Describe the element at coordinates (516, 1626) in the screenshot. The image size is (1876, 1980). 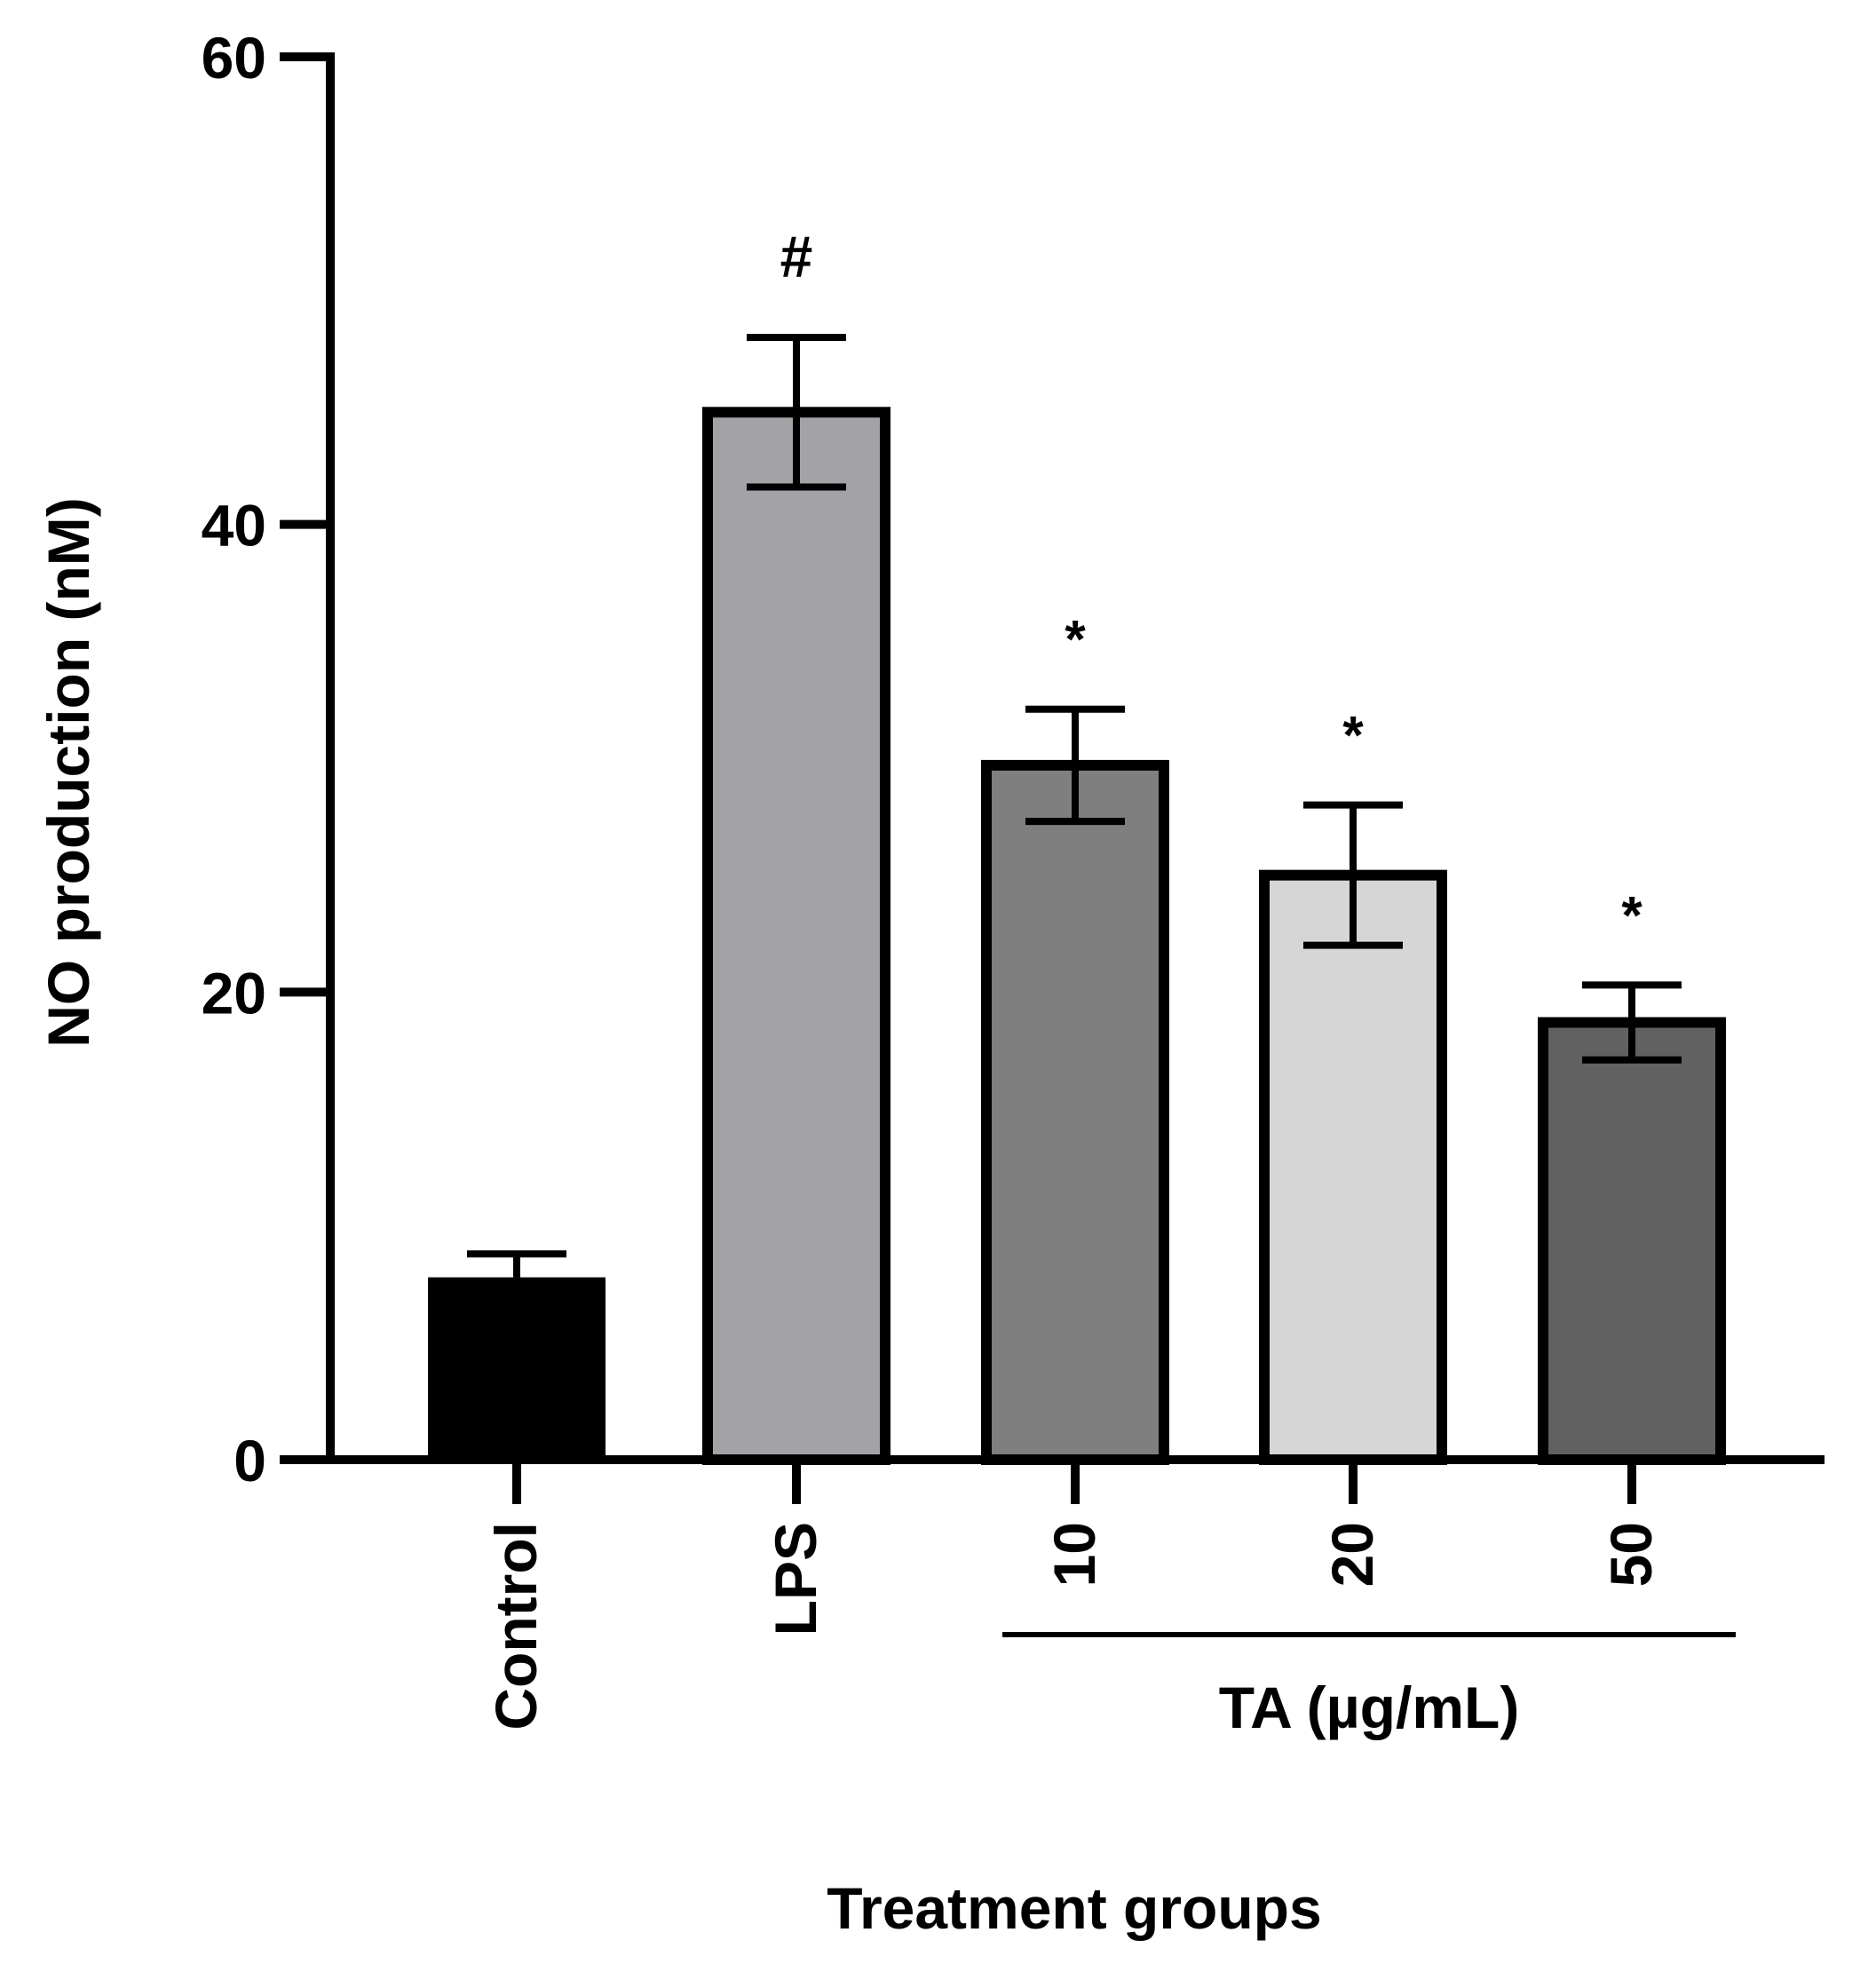
I see `x-tick-label: Control` at that location.